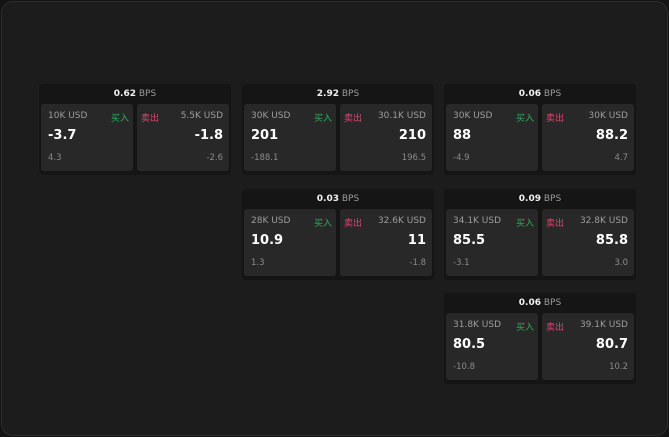 This screenshot has height=437, width=669. I want to click on buy-price: 10.9, so click(267, 240).